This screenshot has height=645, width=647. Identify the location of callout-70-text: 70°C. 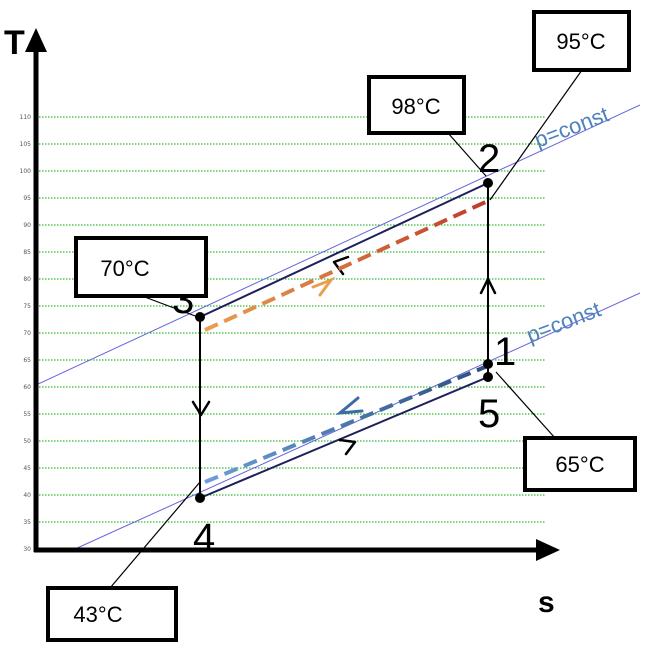
(124, 268).